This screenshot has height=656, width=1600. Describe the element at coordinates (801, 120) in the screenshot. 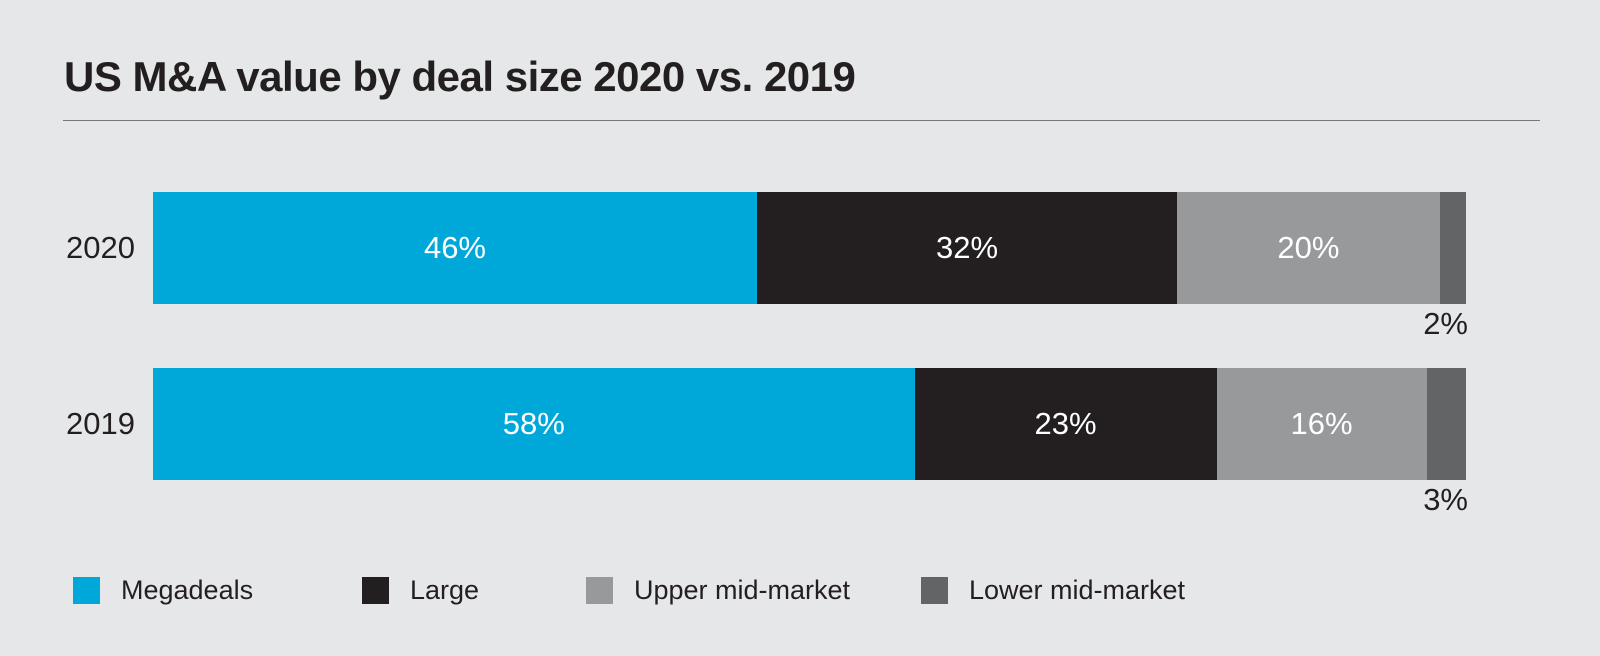

I see `title-divider-line` at that location.